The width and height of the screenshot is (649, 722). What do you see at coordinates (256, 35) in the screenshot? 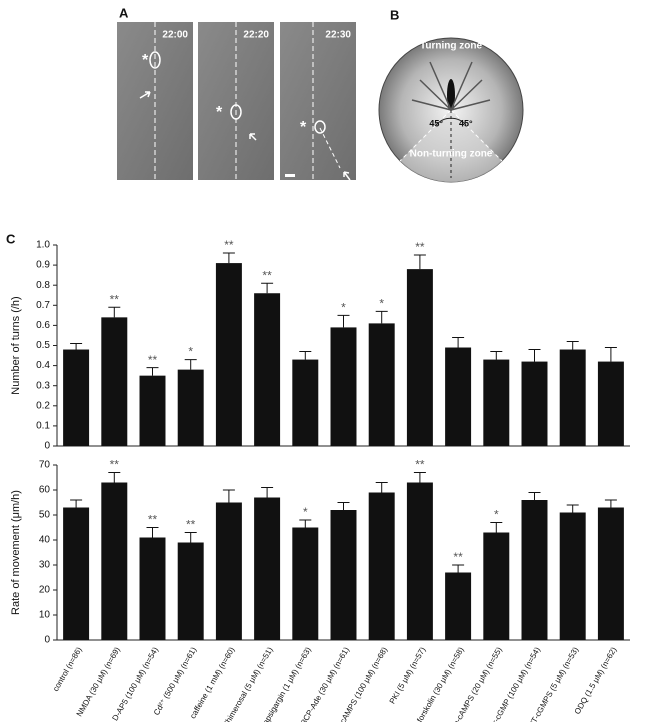
I see `frame-time: 22:20` at bounding box center [256, 35].